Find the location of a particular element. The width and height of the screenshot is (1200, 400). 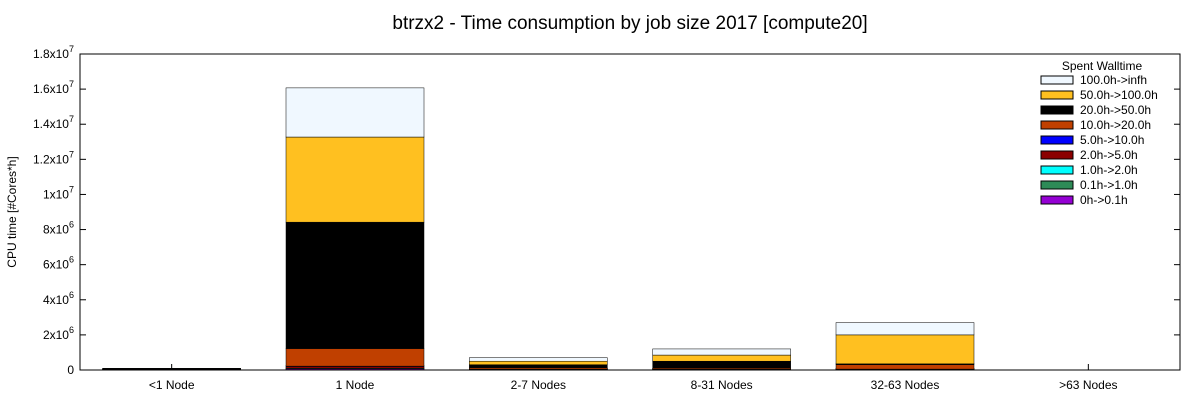

y-tick-label: 0 is located at coordinates (70, 370).